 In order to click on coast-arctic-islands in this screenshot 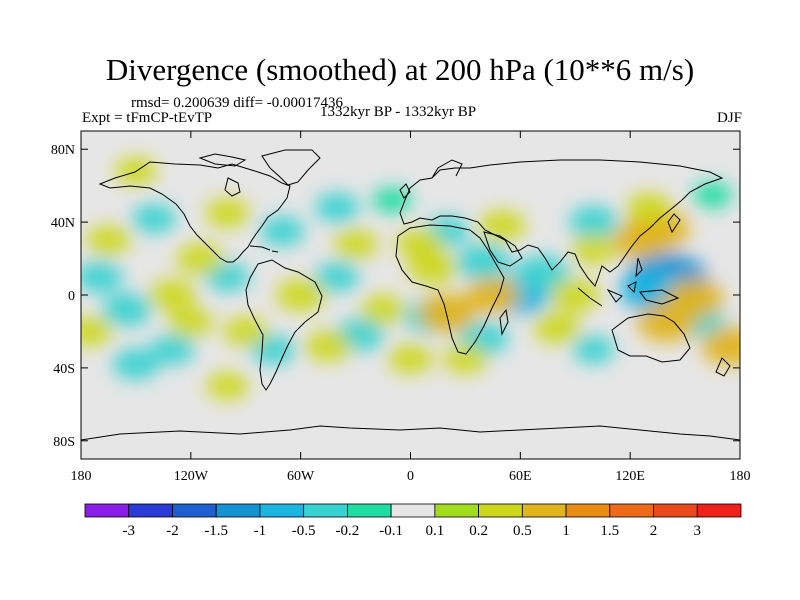, I will do `click(222, 160)`.